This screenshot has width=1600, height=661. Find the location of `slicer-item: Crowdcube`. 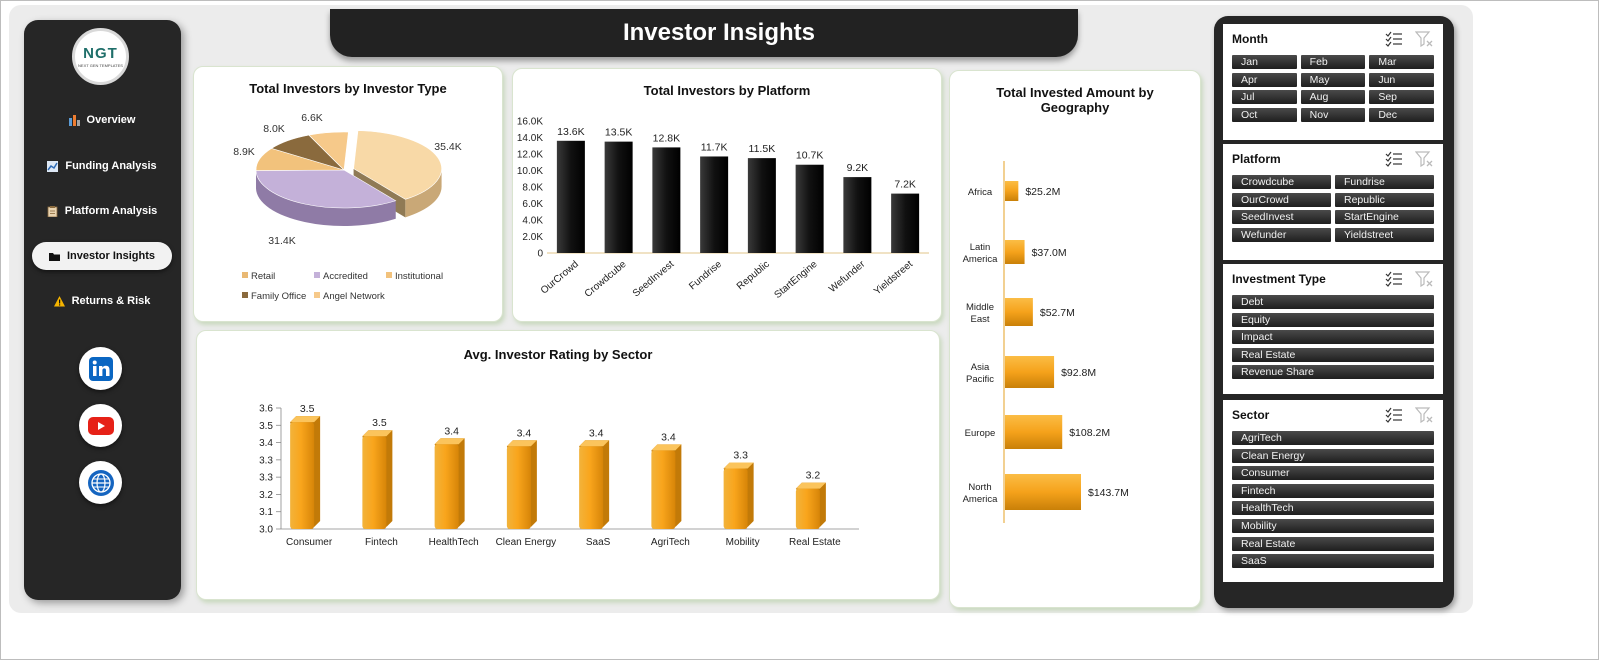

slicer-item: Crowdcube is located at coordinates (1281, 182).